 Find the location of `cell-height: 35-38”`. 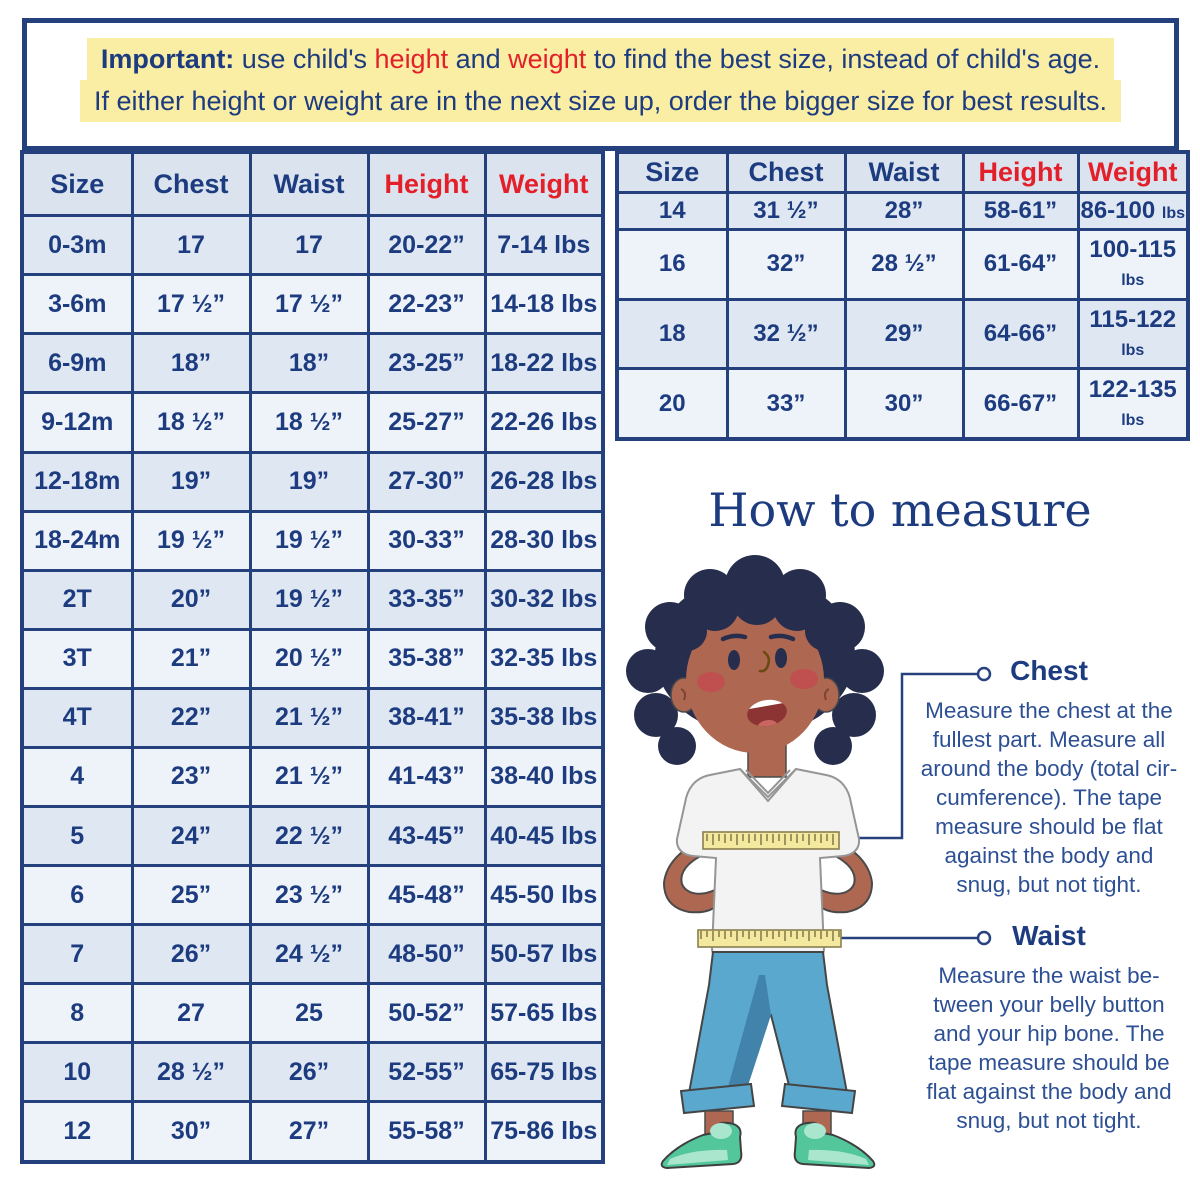

cell-height: 35-38” is located at coordinates (426, 658).